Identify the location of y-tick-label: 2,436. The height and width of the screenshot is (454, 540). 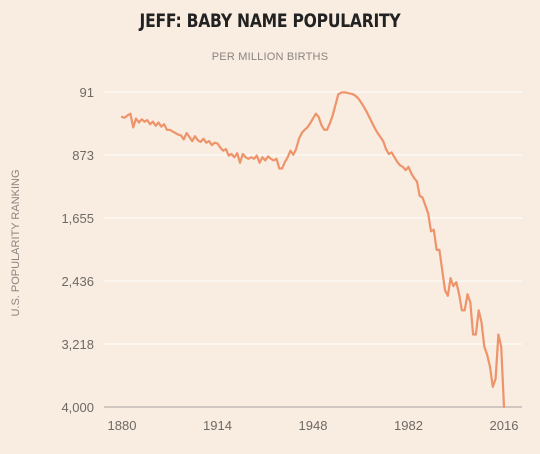
(77, 281).